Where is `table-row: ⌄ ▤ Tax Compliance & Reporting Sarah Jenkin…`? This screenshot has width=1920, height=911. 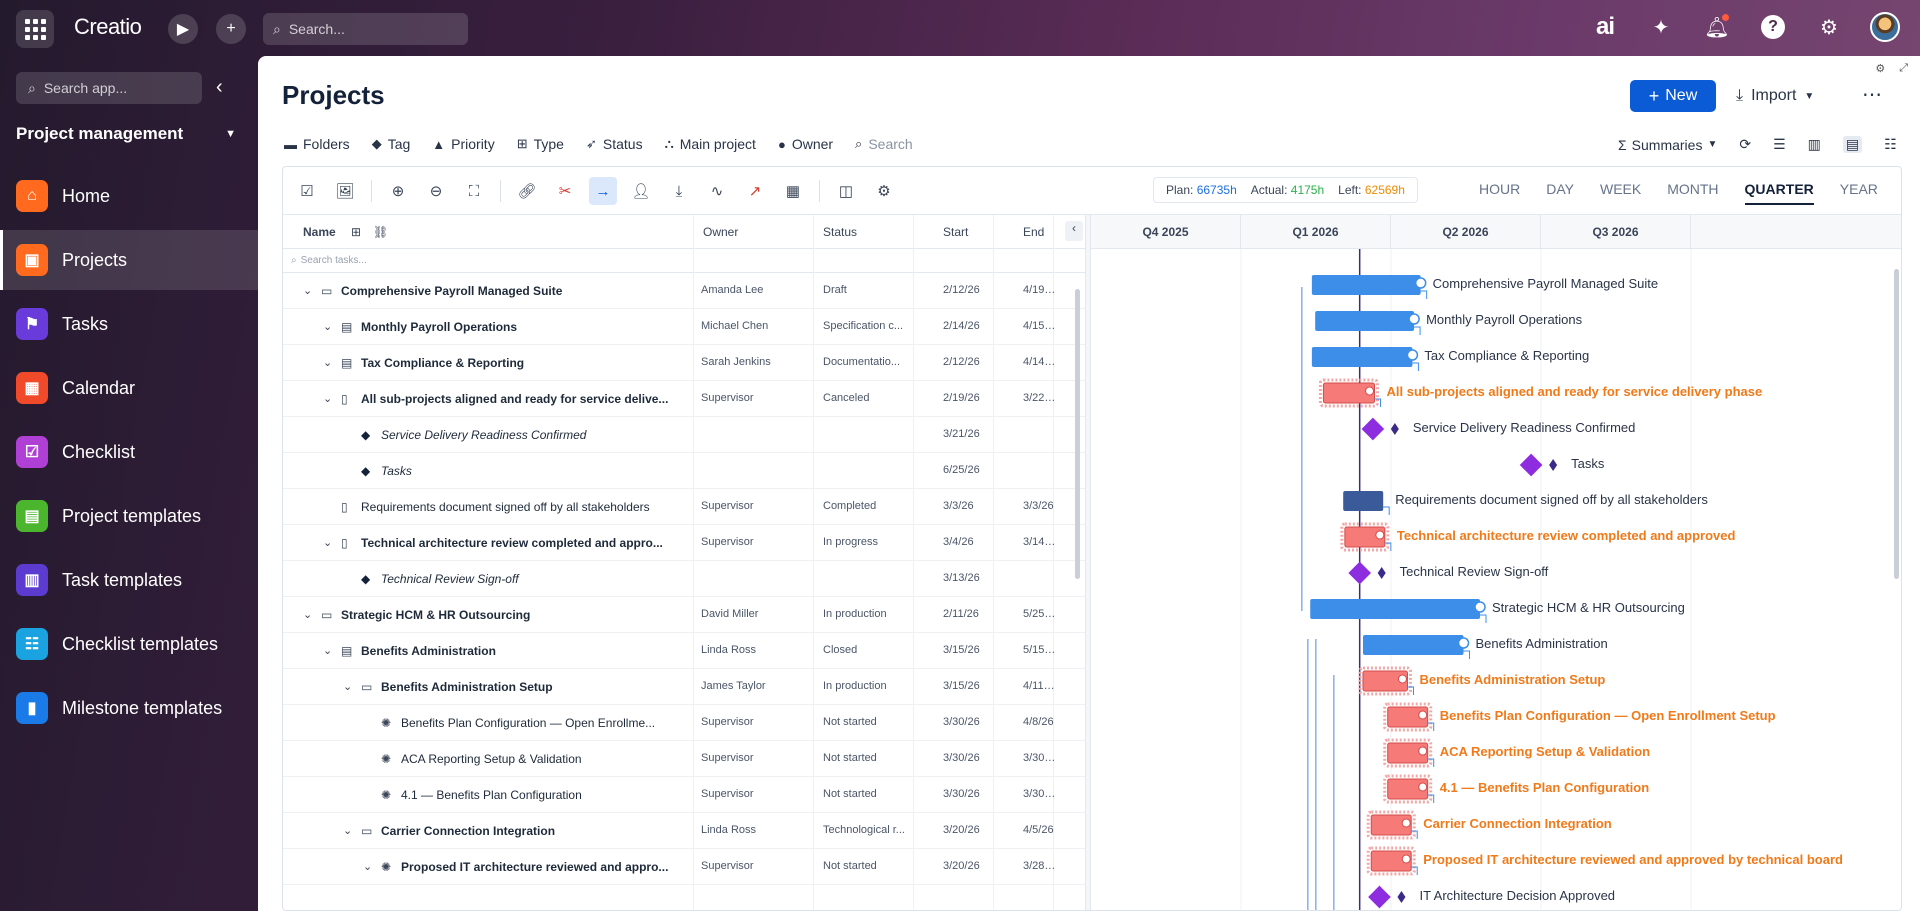
table-row: ⌄ ▤ Tax Compliance & Reporting Sarah Jenkin… is located at coordinates (684, 363).